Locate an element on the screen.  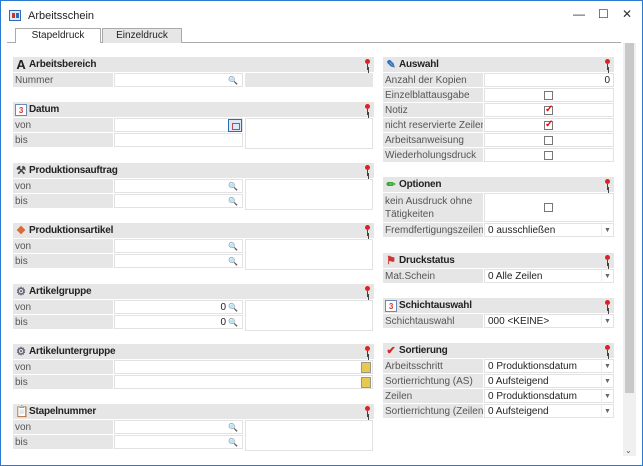
notiz-checkbox: ✓ is located at coordinates (549, 109).